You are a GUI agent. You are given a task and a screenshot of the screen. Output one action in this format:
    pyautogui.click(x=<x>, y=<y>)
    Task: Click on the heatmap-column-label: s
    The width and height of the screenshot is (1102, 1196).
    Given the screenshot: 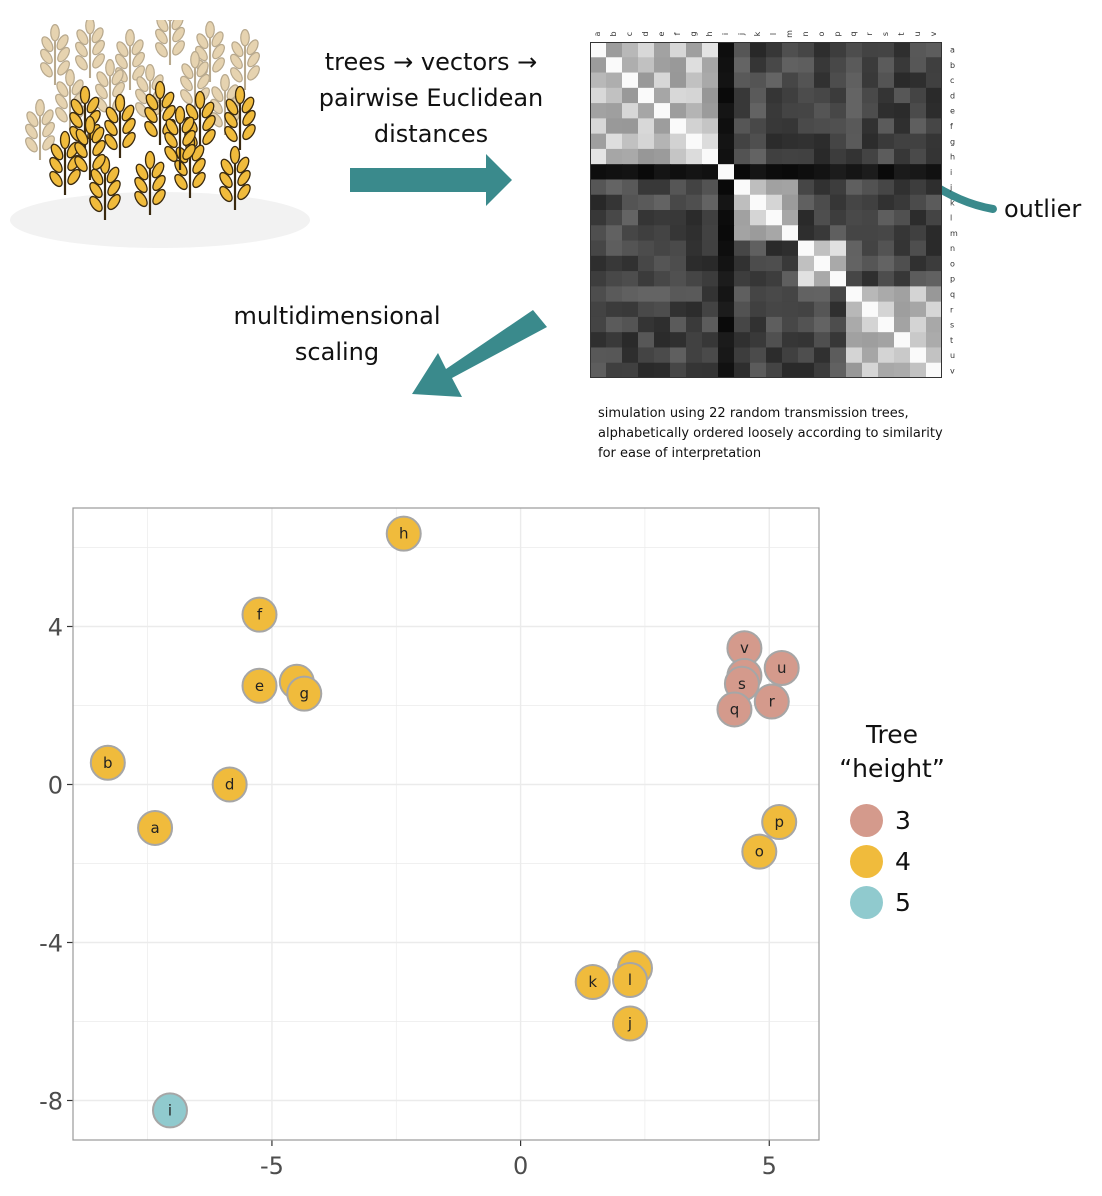 What is the action you would take?
    pyautogui.click(x=885, y=34)
    